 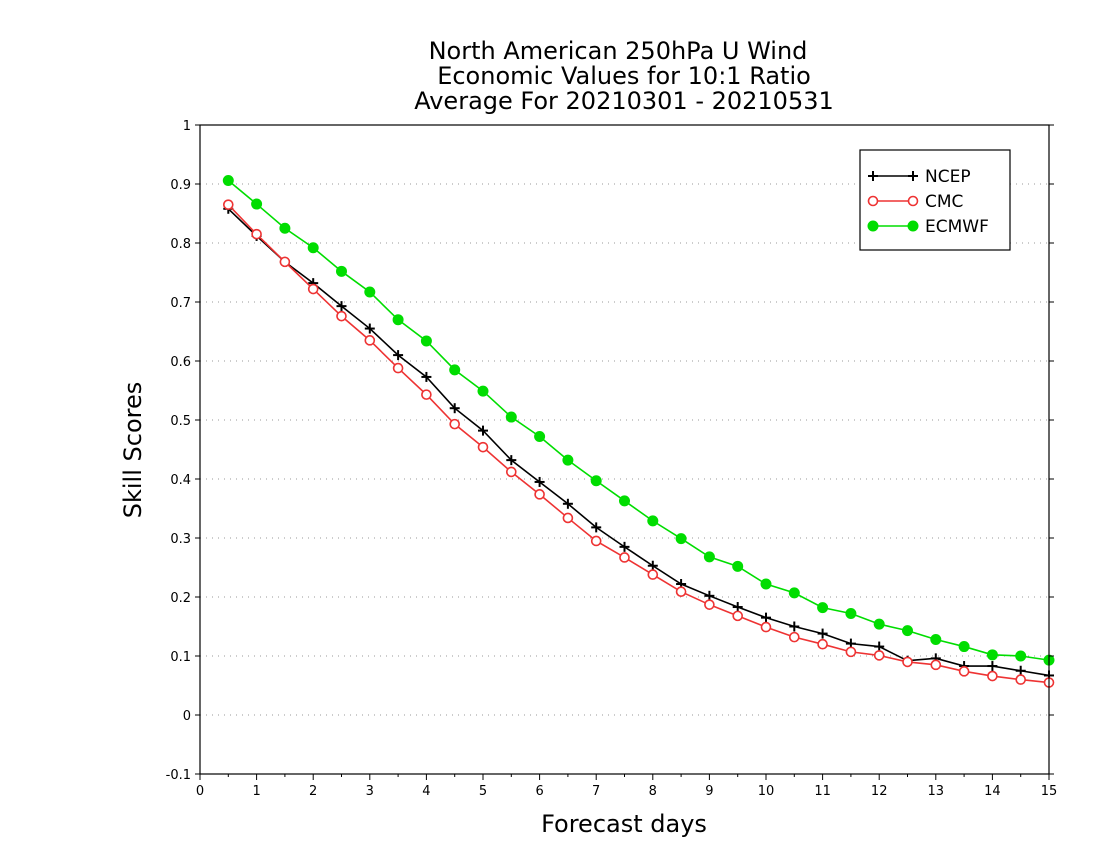 What do you see at coordinates (1049, 791) in the screenshot?
I see `x-tick-label: 15` at bounding box center [1049, 791].